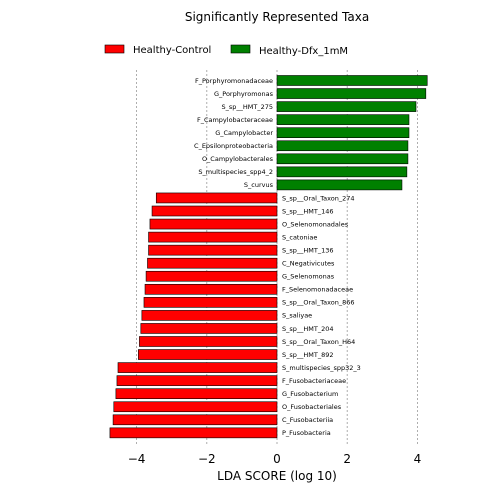 The height and width of the screenshot is (493, 504). Describe the element at coordinates (306, 433) in the screenshot. I see `taxon-label: P_Fusobacteria` at that location.